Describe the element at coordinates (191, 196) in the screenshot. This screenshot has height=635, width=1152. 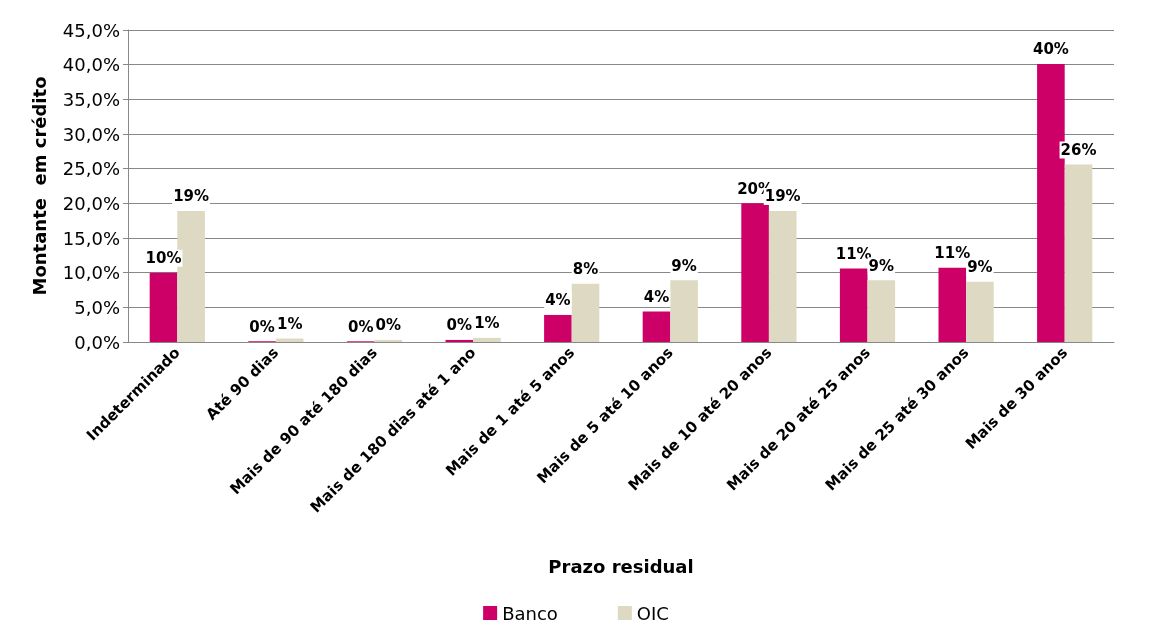
I see `data-label: 19%` at that location.